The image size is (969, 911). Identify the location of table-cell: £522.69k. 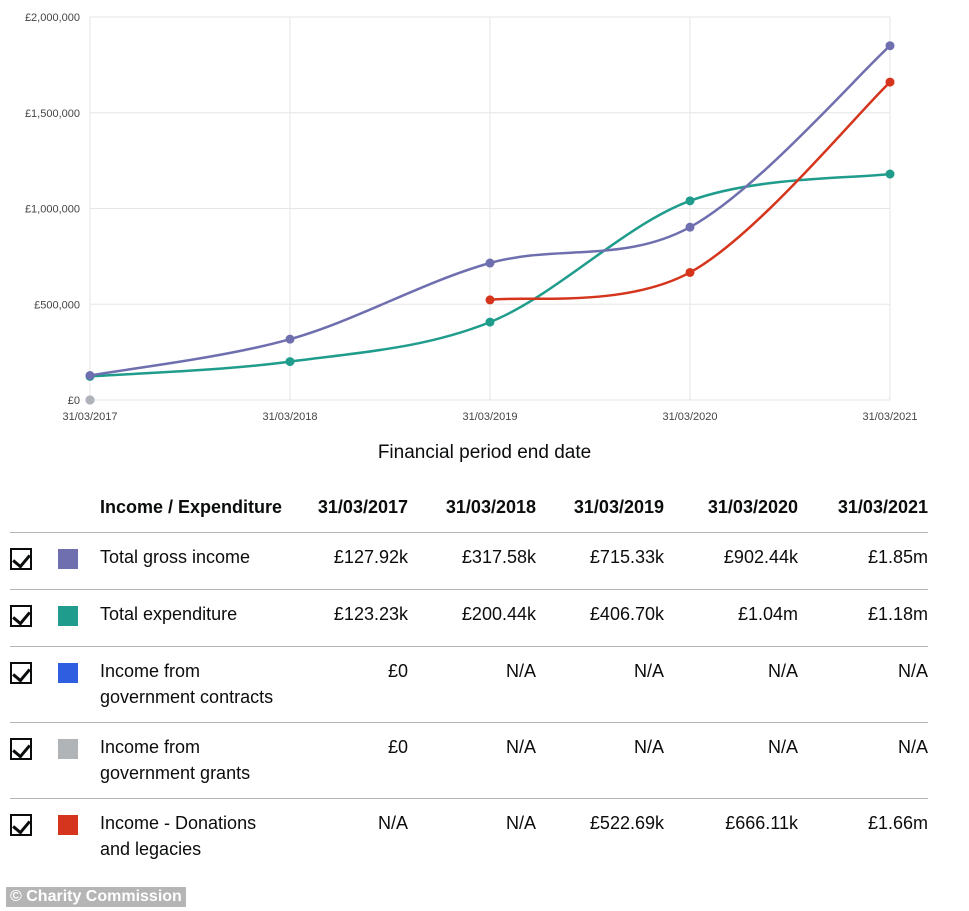
(600, 836).